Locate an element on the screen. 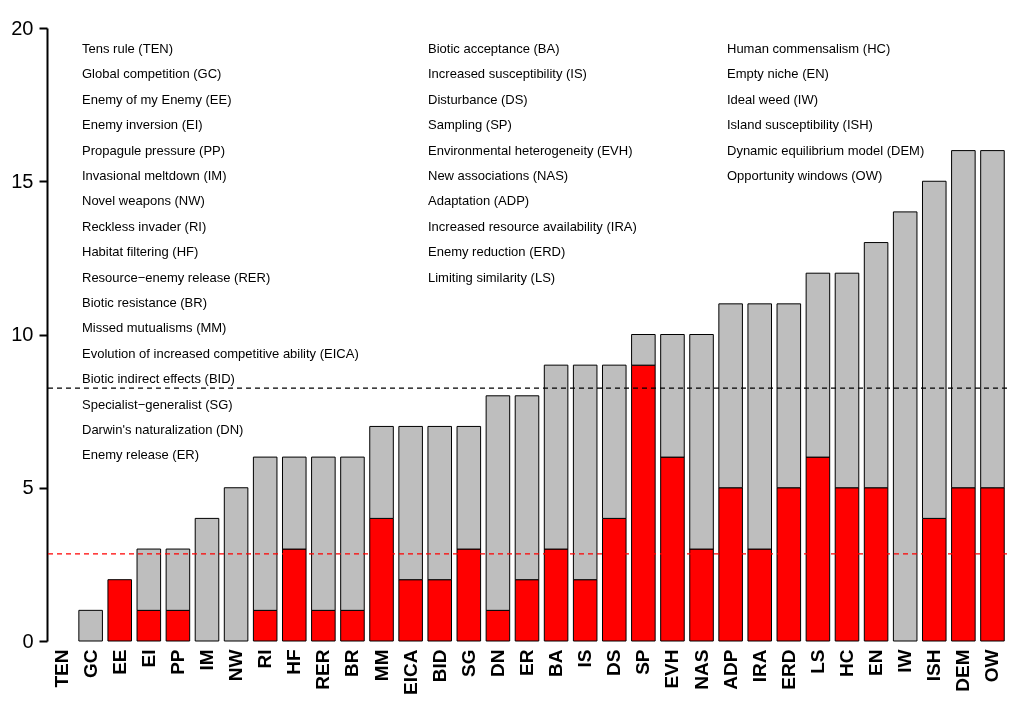 The width and height of the screenshot is (1034, 708). annotation: Propagule pressure (PP) is located at coordinates (154, 150).